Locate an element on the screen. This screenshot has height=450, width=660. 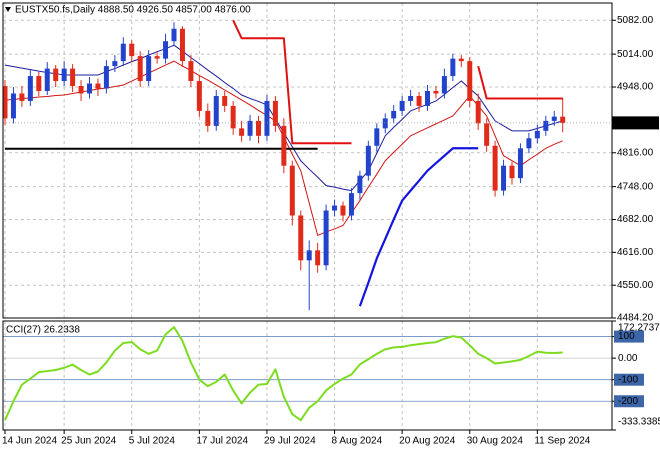
current-price-label: 4876.00 is located at coordinates (634, 123).